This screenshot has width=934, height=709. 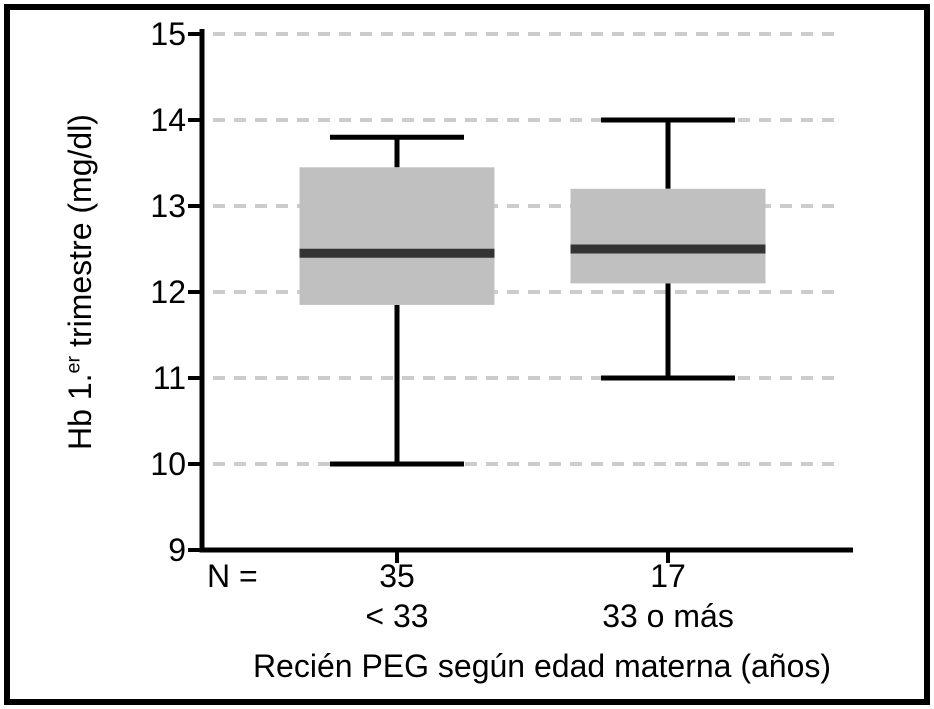 I want to click on y-tick-label: 9, so click(x=177, y=550).